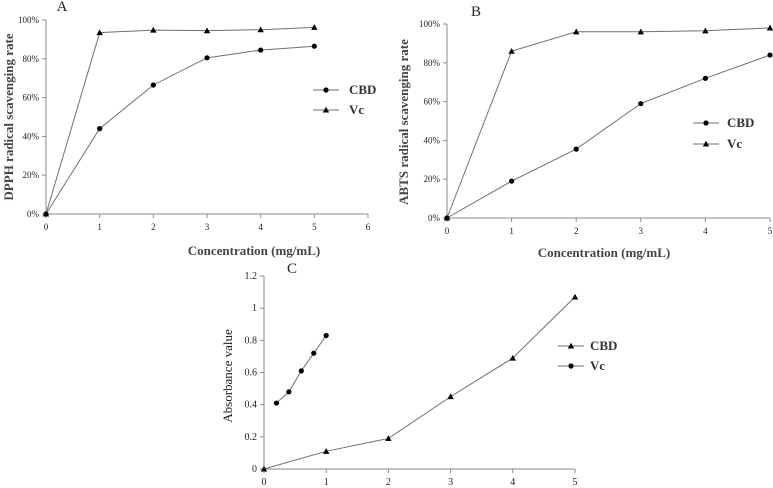 The width and height of the screenshot is (773, 488). What do you see at coordinates (641, 231) in the screenshot?
I see `panel-b-x-tick-label: 3` at bounding box center [641, 231].